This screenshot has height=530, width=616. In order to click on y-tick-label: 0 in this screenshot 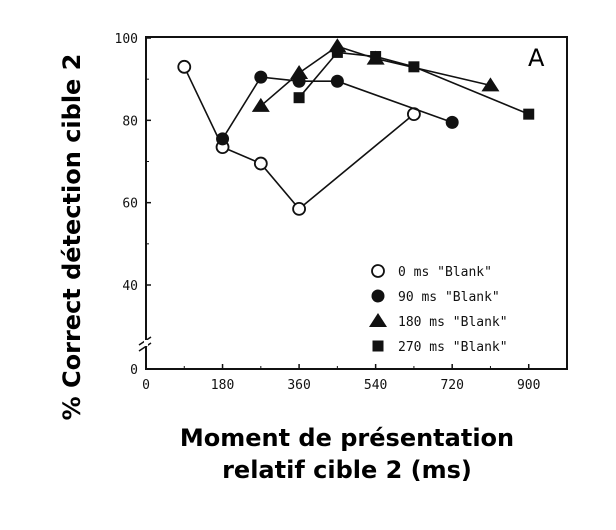, I will do `click(134, 370)`.